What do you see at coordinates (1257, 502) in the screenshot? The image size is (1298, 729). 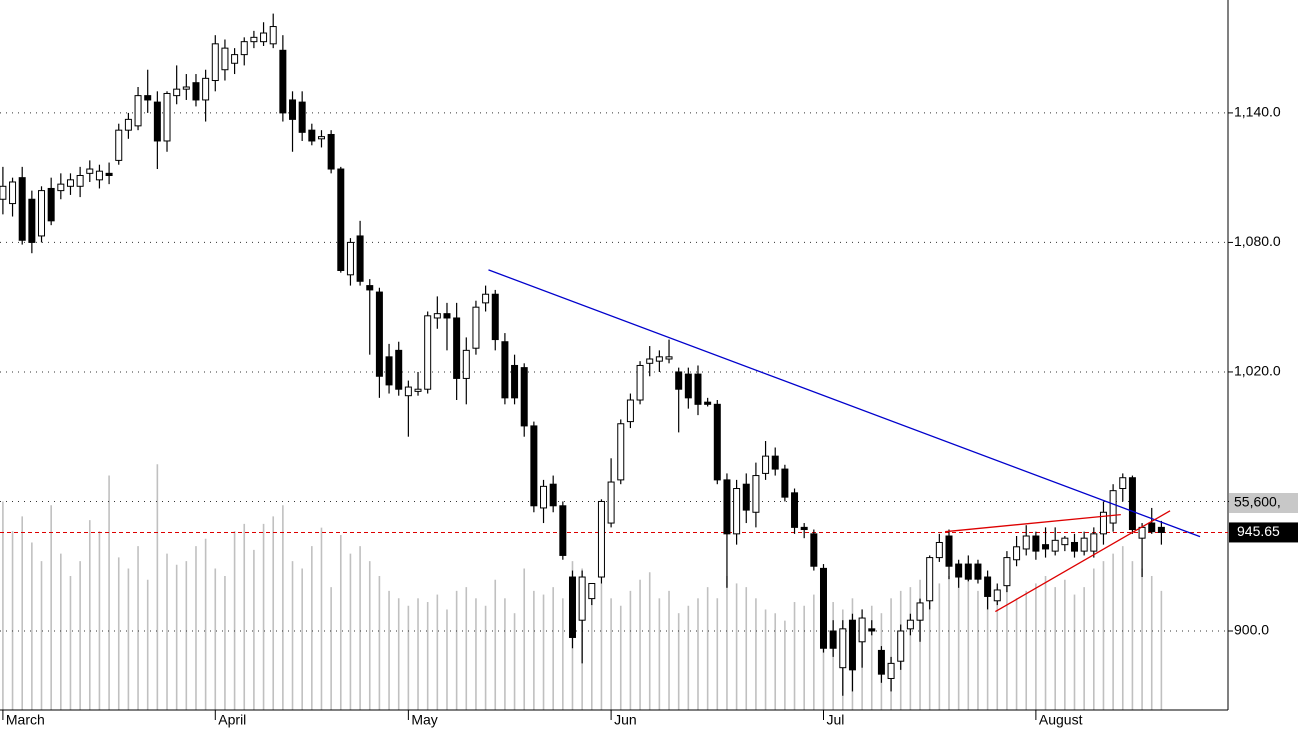 I see `volume-label: 55,600,` at bounding box center [1257, 502].